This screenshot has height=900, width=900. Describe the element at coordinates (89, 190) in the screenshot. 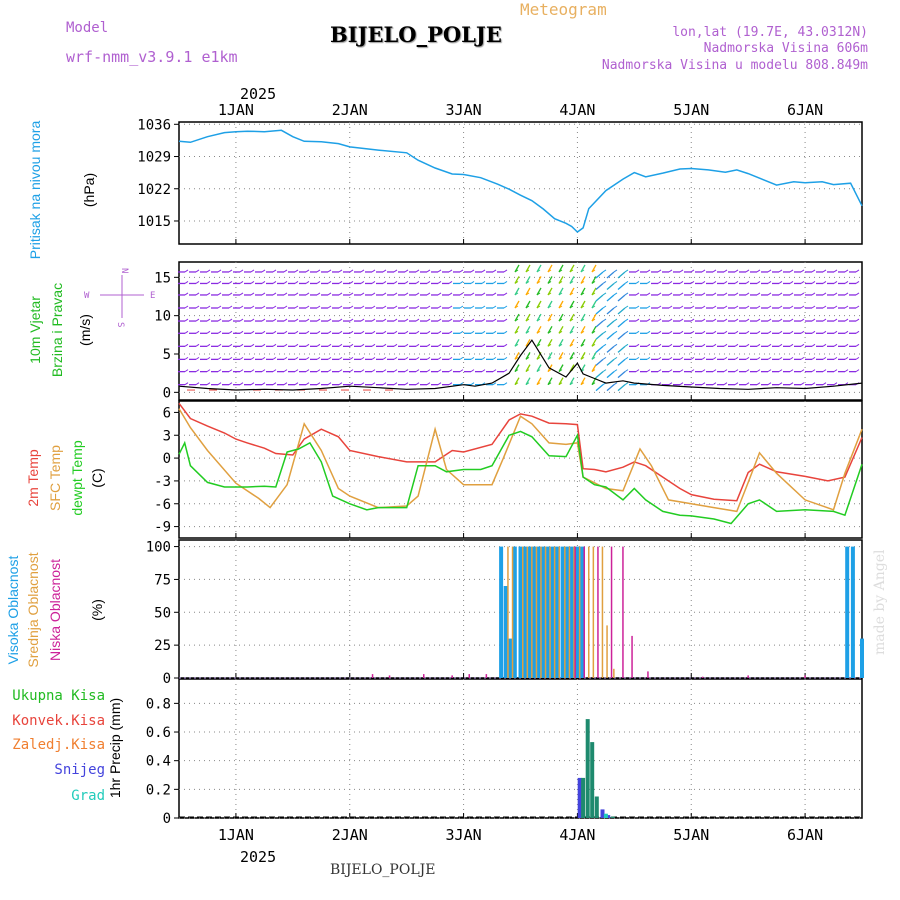

I see `pressure-ylabel: (hPa)` at that location.